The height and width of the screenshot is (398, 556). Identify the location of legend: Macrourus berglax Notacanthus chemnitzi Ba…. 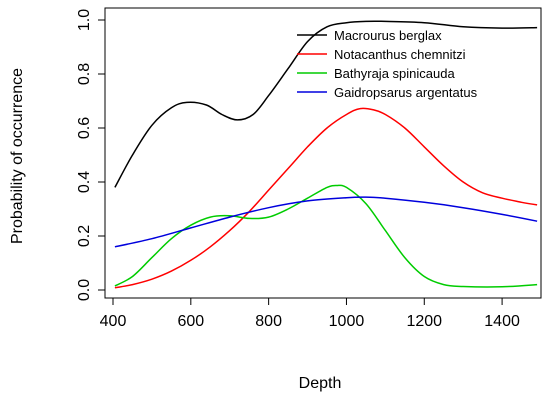
(387, 64).